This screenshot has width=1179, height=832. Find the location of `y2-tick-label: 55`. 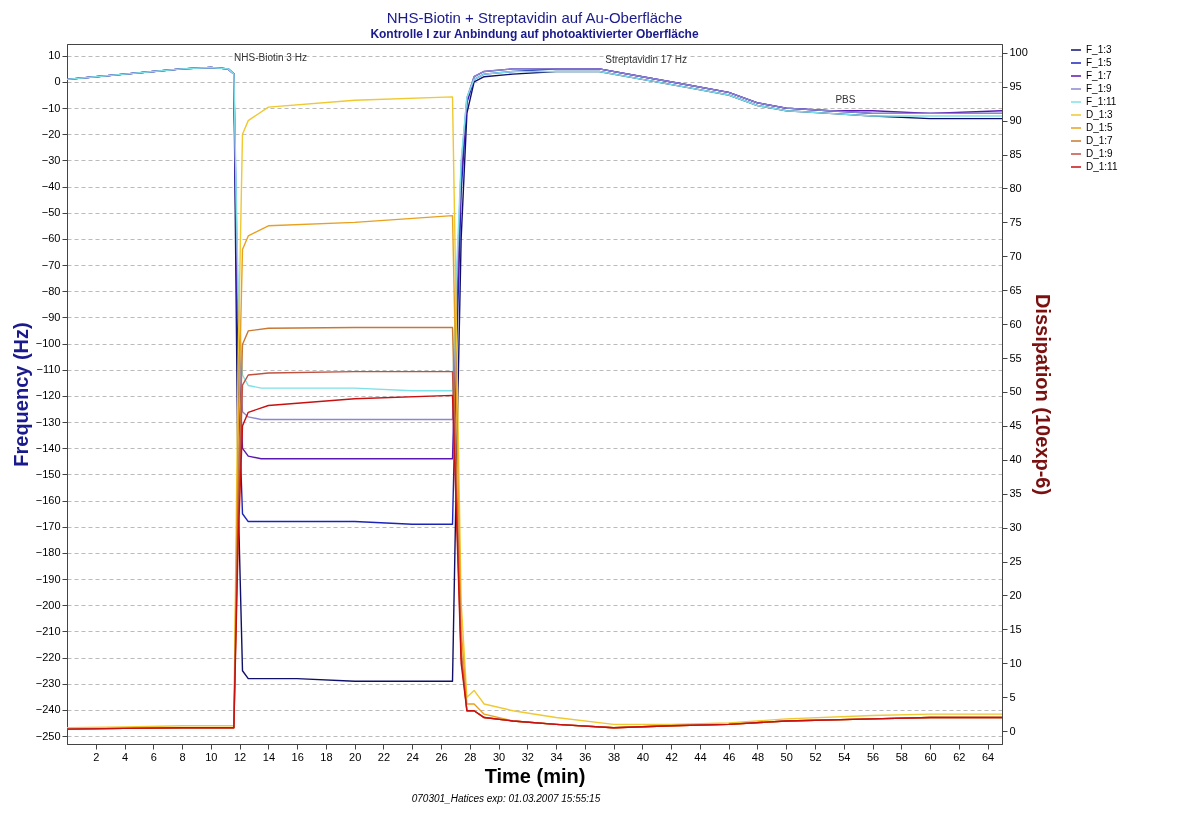

y2-tick-label: 55 is located at coordinates (1015, 357).